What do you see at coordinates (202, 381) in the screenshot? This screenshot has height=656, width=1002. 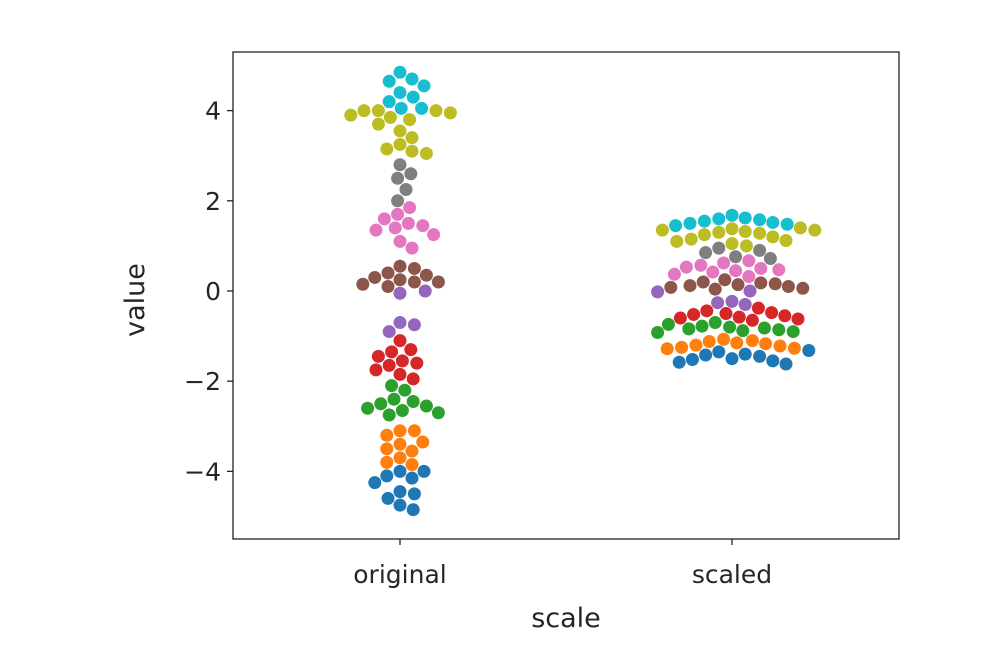 I see `y-tick-label: −2` at bounding box center [202, 381].